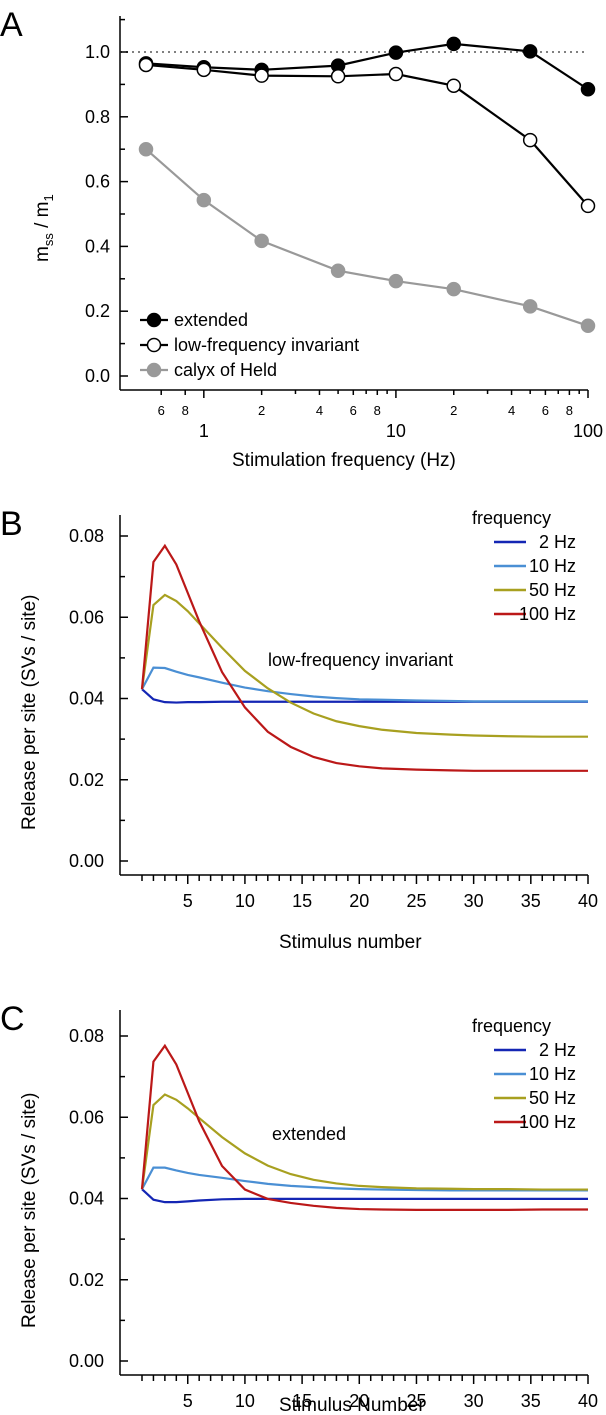 The image size is (606, 1415). I want to click on legend-c-2-label: 50 Hz, so click(552, 1098).